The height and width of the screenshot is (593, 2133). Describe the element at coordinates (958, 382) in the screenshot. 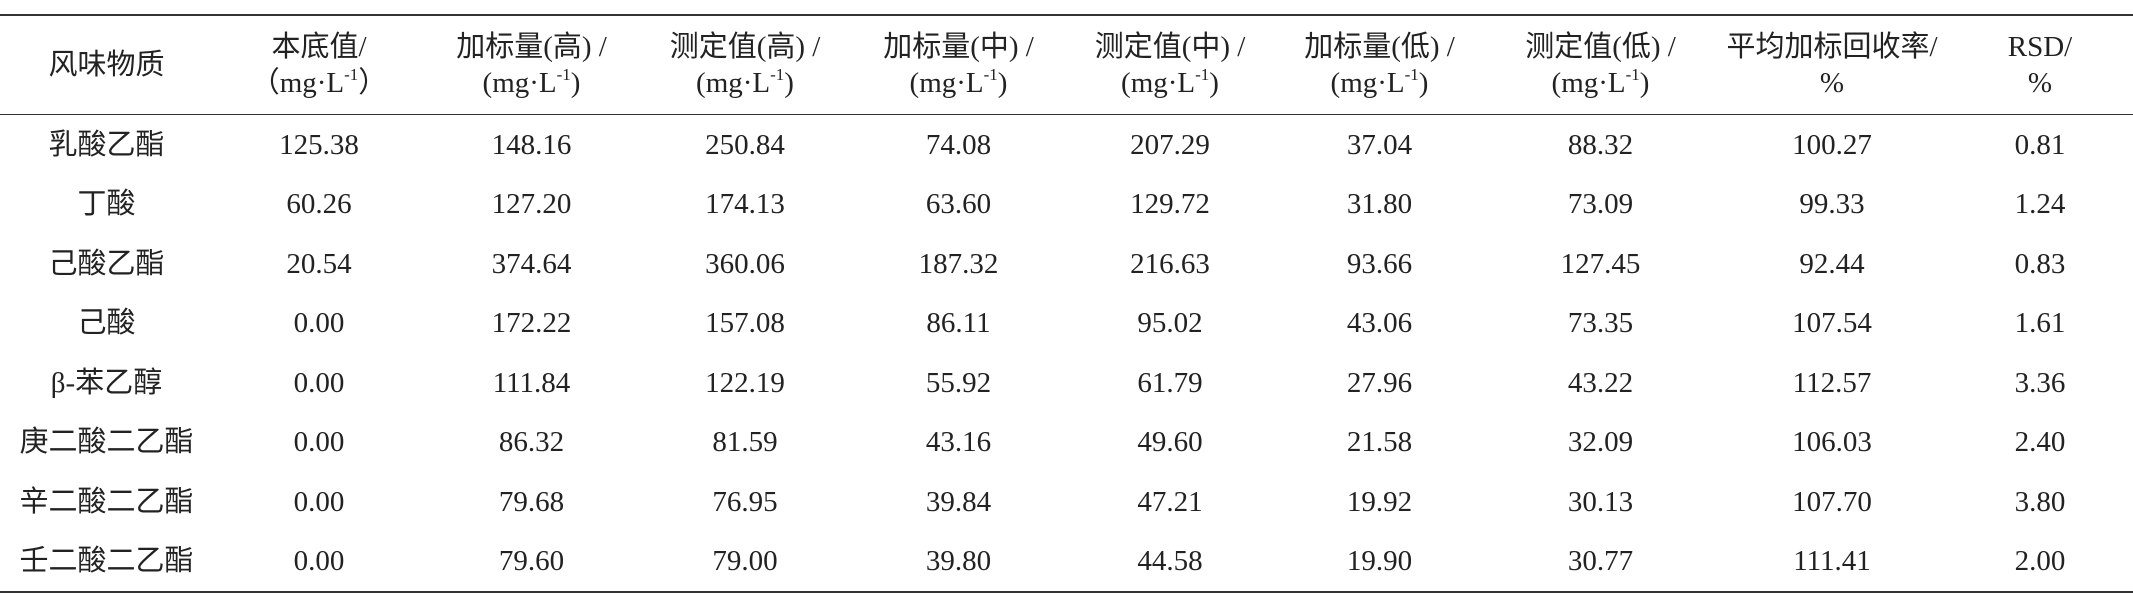

I see `value-cell: 55.92` at that location.